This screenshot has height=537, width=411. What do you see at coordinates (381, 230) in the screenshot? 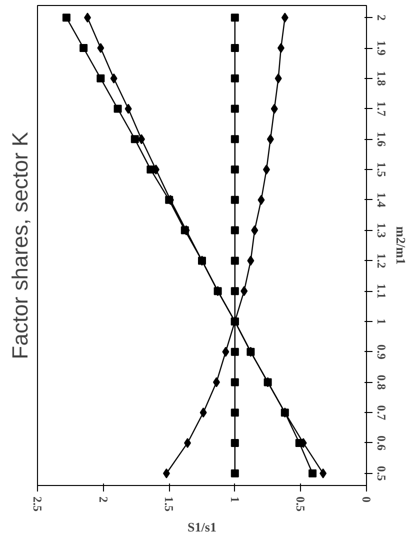
I see `y-tick-label: 1.3` at bounding box center [381, 230].